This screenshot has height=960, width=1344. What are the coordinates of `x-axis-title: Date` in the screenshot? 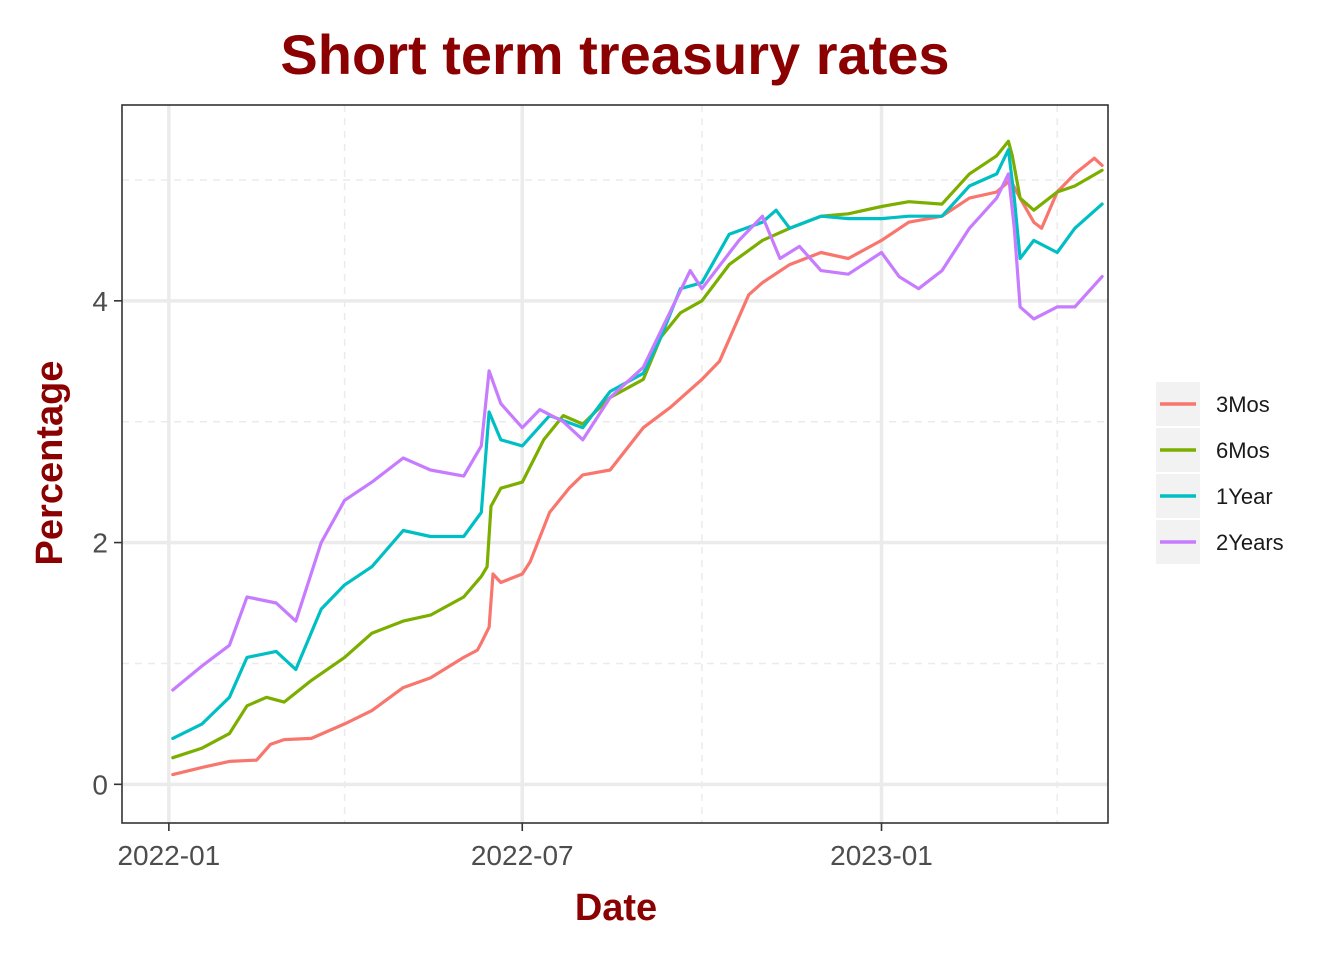 It's located at (616, 908).